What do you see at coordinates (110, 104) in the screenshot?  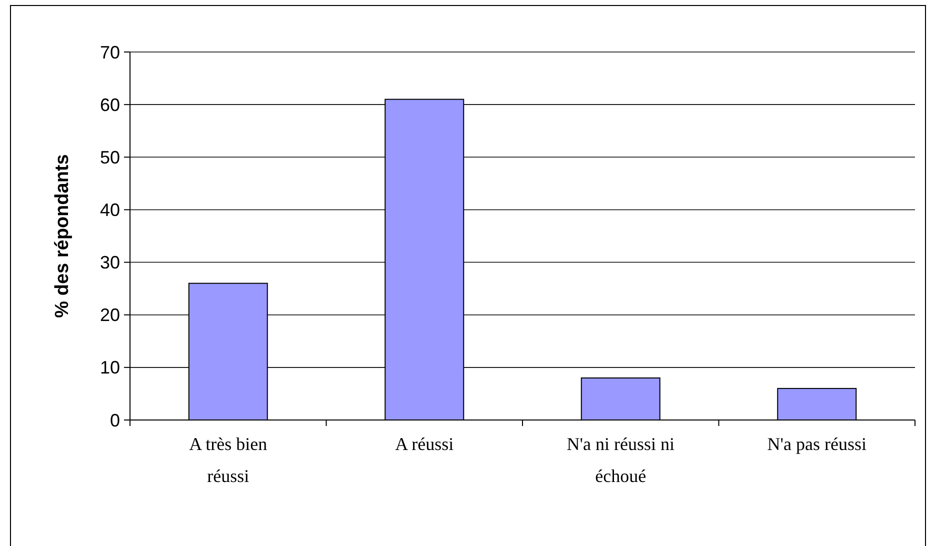 I see `y-tick-label: 60` at bounding box center [110, 104].